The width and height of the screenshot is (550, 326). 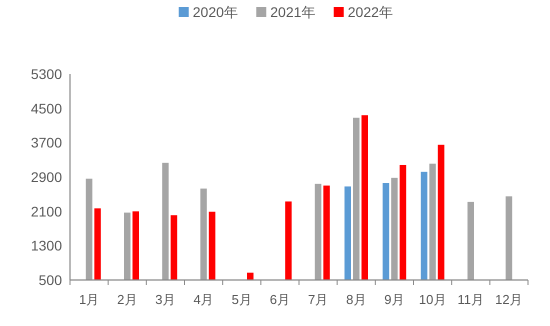 I want to click on x-tick-label: 3月, so click(x=165, y=299).